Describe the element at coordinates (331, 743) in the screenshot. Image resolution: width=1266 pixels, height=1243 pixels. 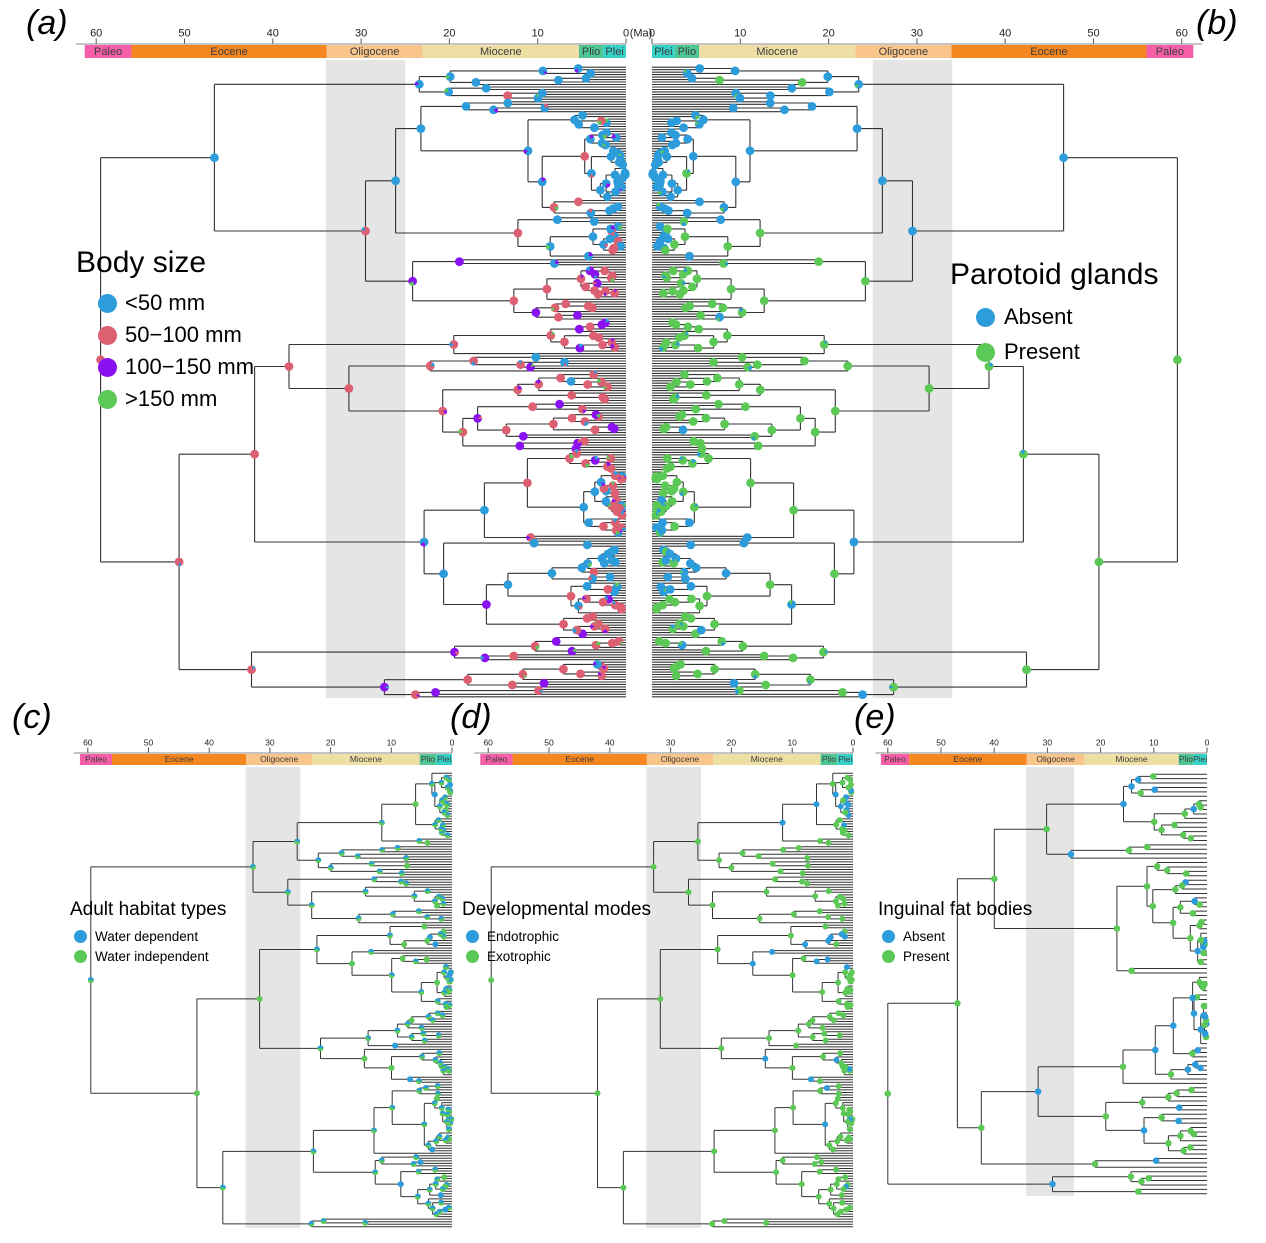
I see `axis-tick-label: 20` at that location.